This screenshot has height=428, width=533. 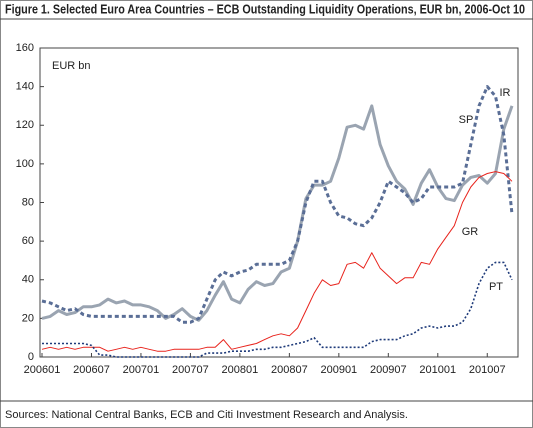 What do you see at coordinates (25, 164) in the screenshot?
I see `y-tick-label: 100` at bounding box center [25, 164].